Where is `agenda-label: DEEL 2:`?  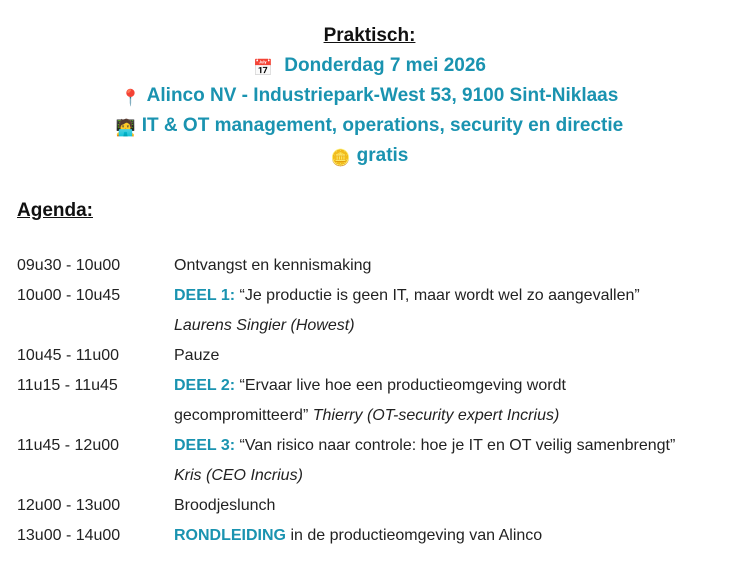
agenda-label: DEEL 2: is located at coordinates (205, 385).